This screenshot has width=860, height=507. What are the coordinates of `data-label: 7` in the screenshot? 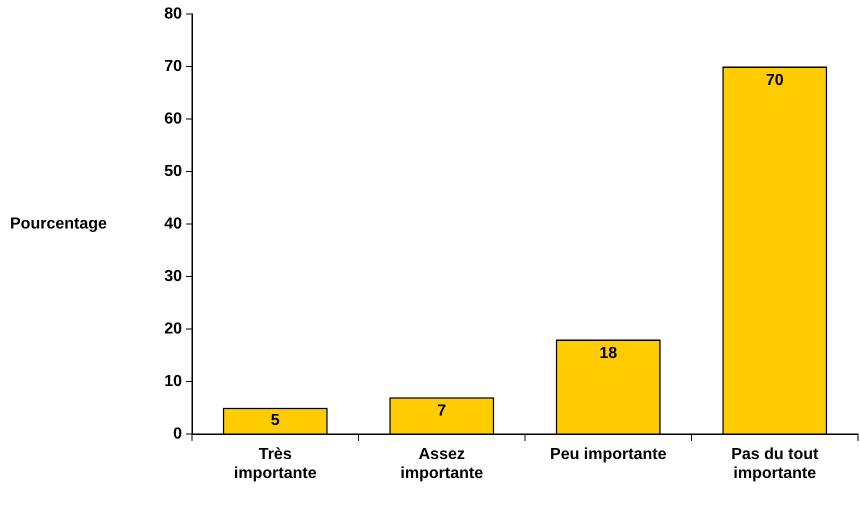 It's located at (441, 411).